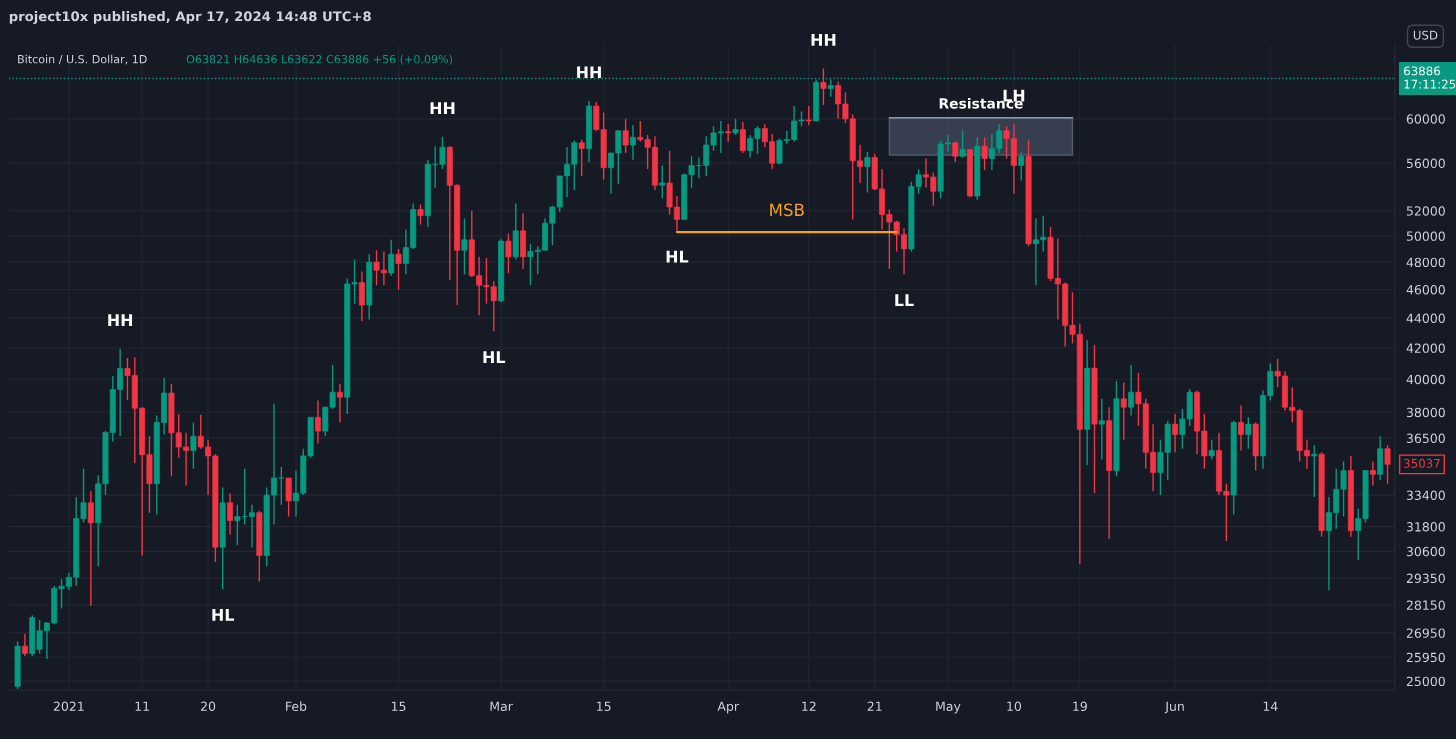  What do you see at coordinates (501, 706) in the screenshot?
I see `x-tick-label: Mar` at bounding box center [501, 706].